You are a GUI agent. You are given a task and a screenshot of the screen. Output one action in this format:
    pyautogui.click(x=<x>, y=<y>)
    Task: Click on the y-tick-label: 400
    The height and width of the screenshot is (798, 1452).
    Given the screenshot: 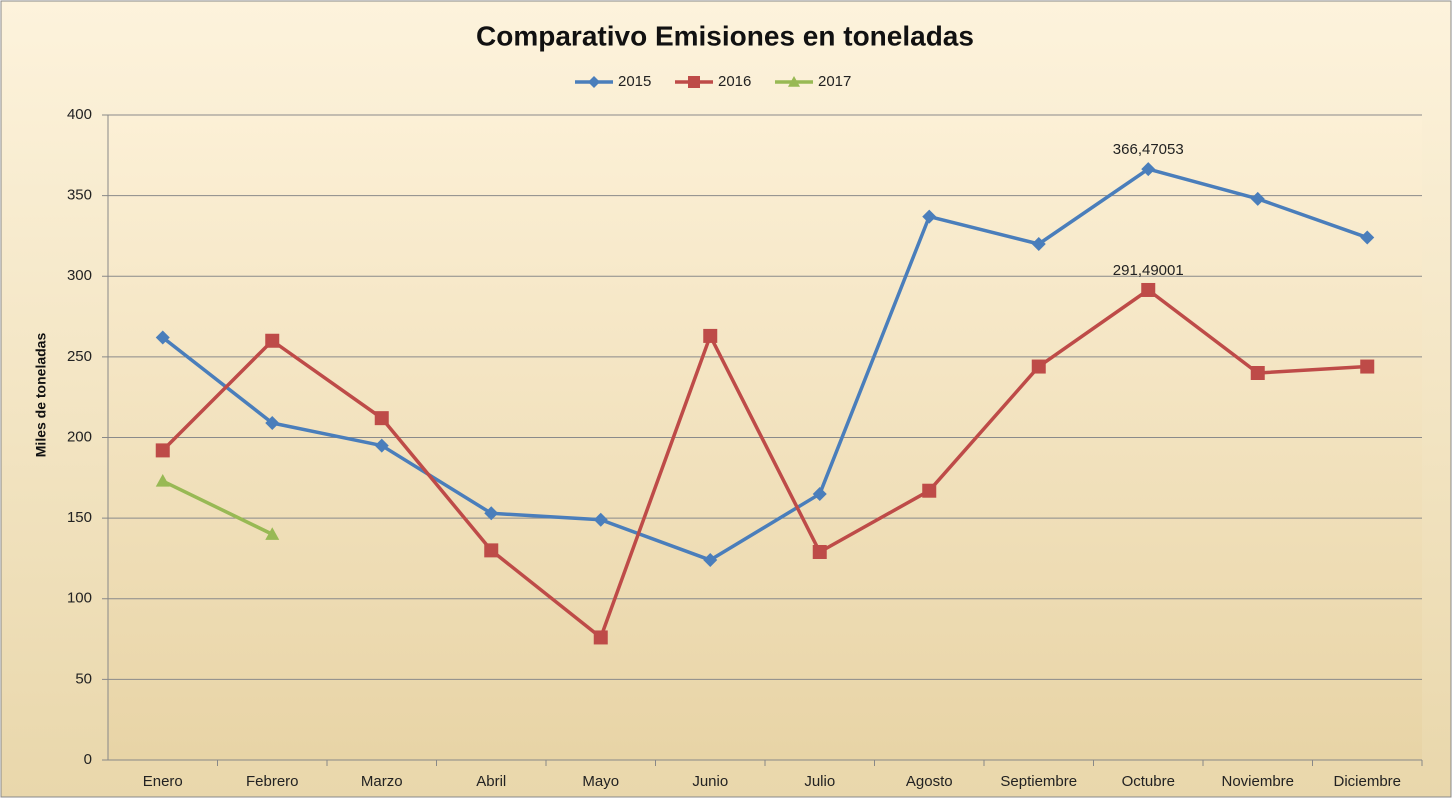 What is the action you would take?
    pyautogui.click(x=79, y=114)
    